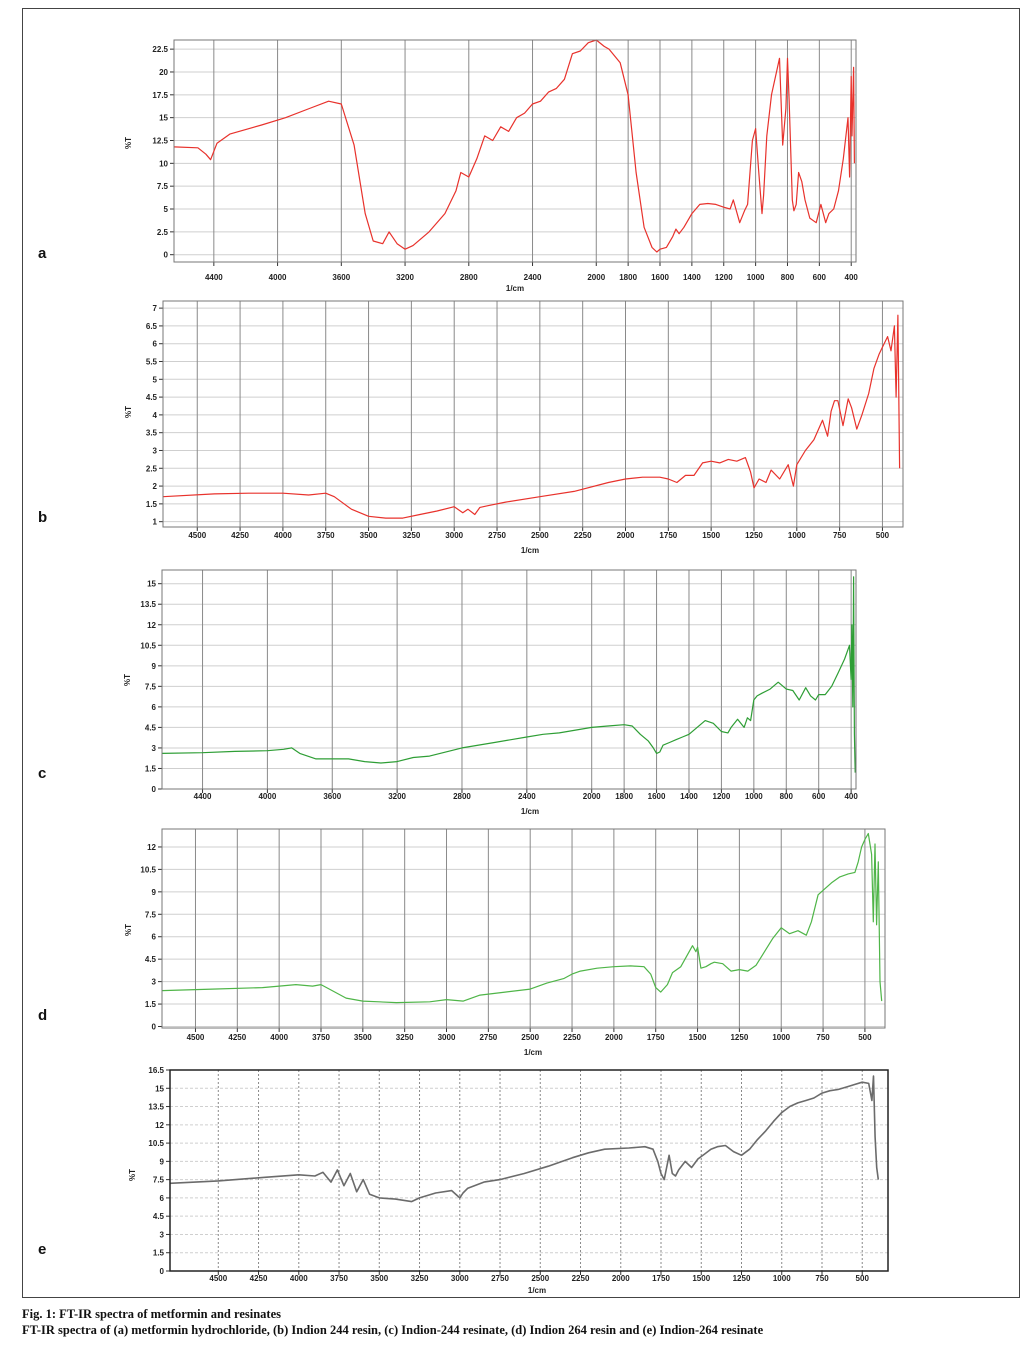  I want to click on x-tick-label-d: 4500, so click(196, 1037).